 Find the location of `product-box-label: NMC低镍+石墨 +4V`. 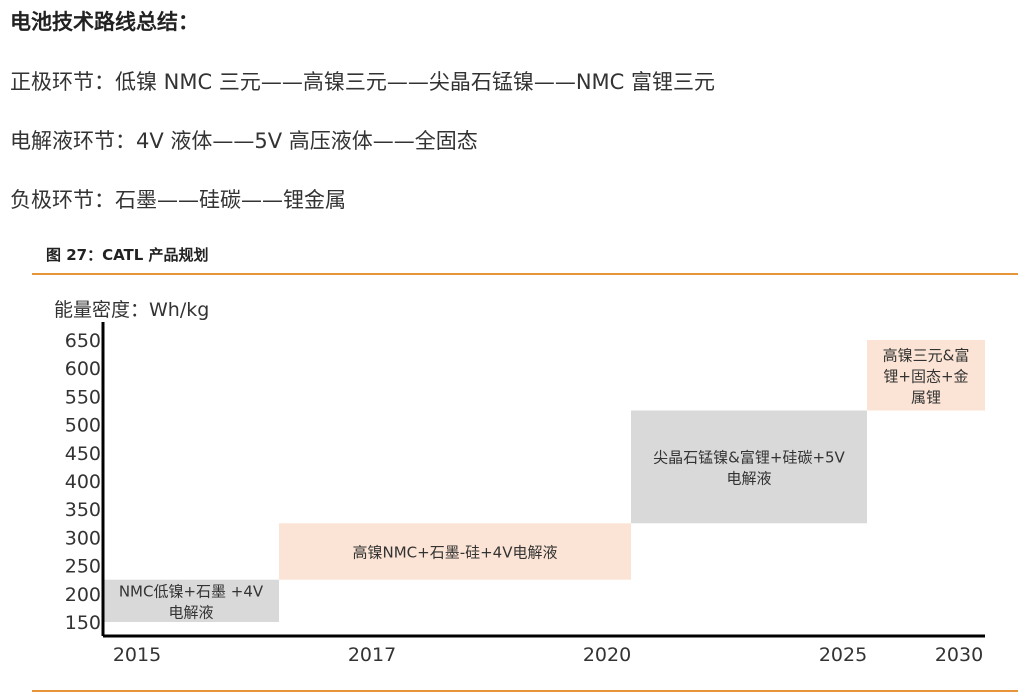

product-box-label: NMC低镍+石墨 +4V is located at coordinates (191, 591).